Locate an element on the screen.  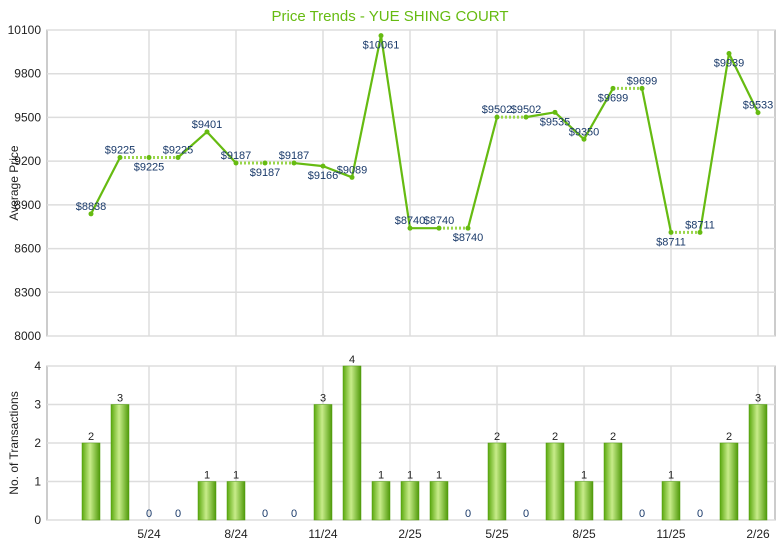
price-value-label: $10061 is located at coordinates (381, 46).